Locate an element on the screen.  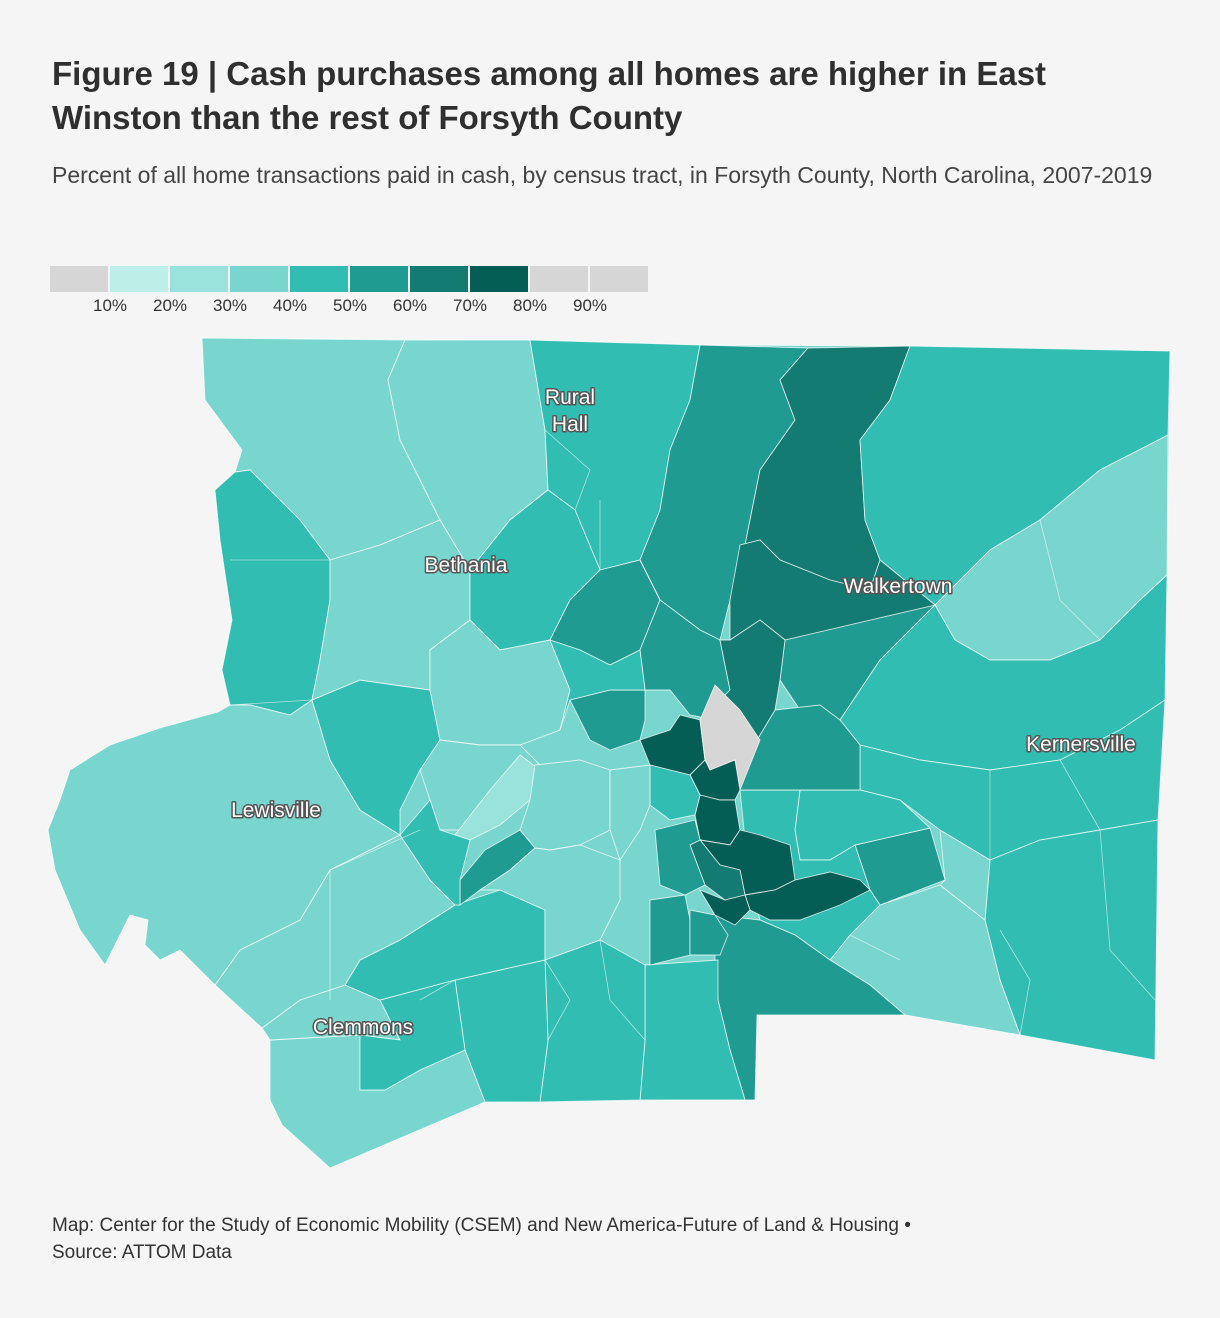
legend-tick-50: 50% is located at coordinates (350, 305).